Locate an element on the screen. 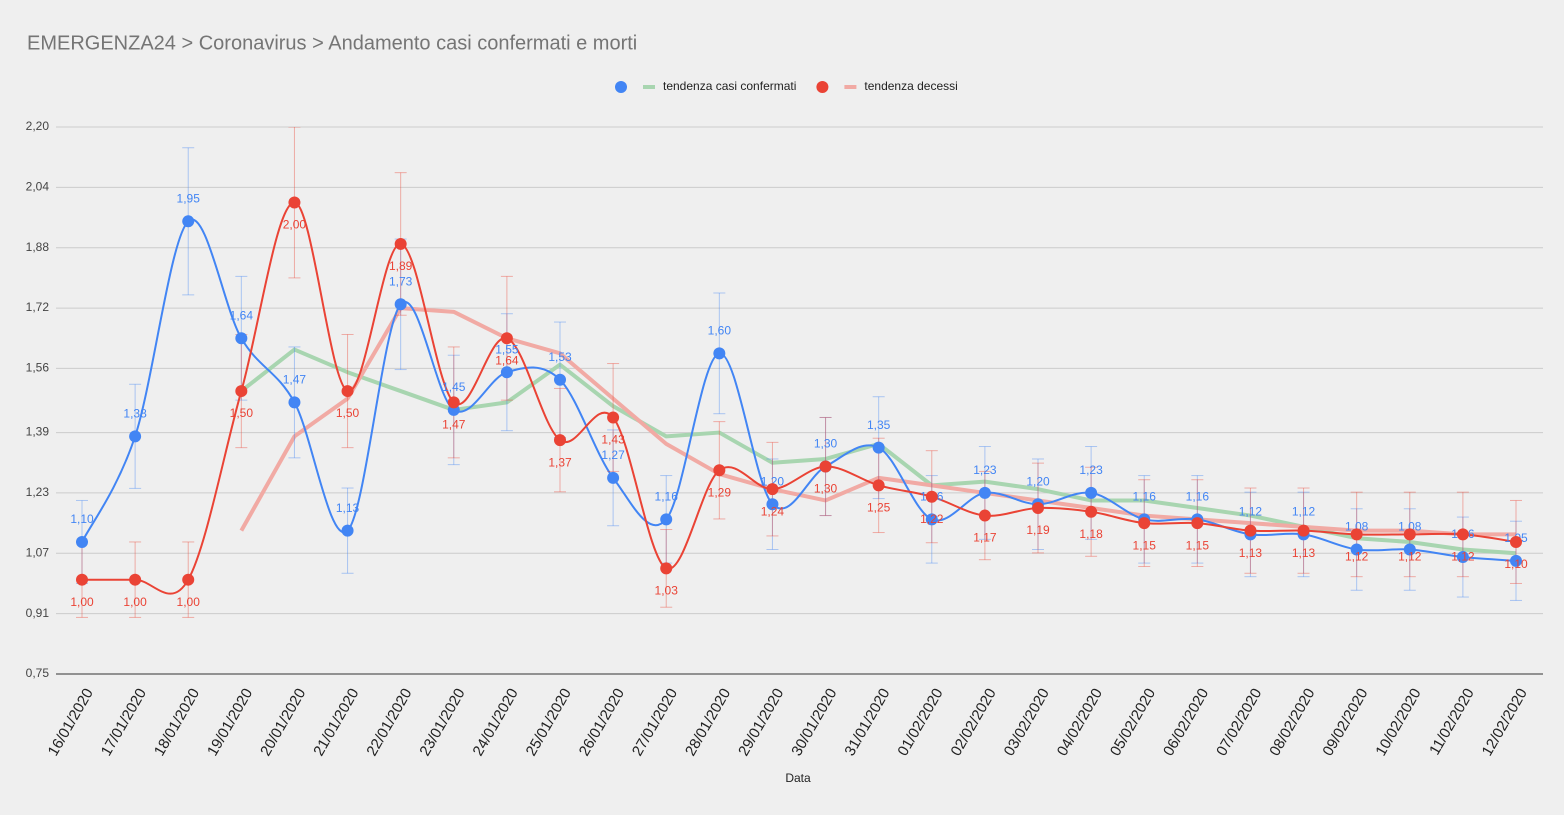  data-label: 1,50 is located at coordinates (348, 413).